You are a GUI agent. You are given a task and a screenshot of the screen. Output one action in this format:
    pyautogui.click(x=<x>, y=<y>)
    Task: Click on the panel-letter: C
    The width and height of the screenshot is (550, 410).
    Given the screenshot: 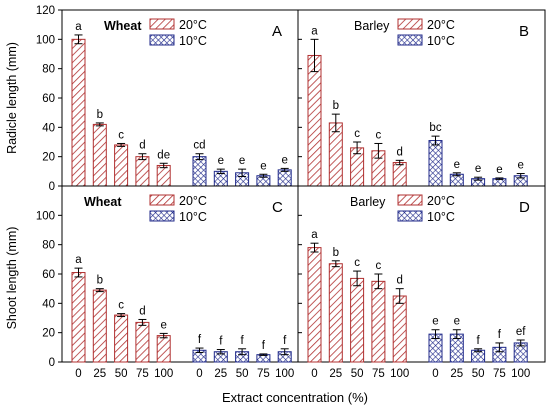 What is the action you would take?
    pyautogui.click(x=277, y=207)
    